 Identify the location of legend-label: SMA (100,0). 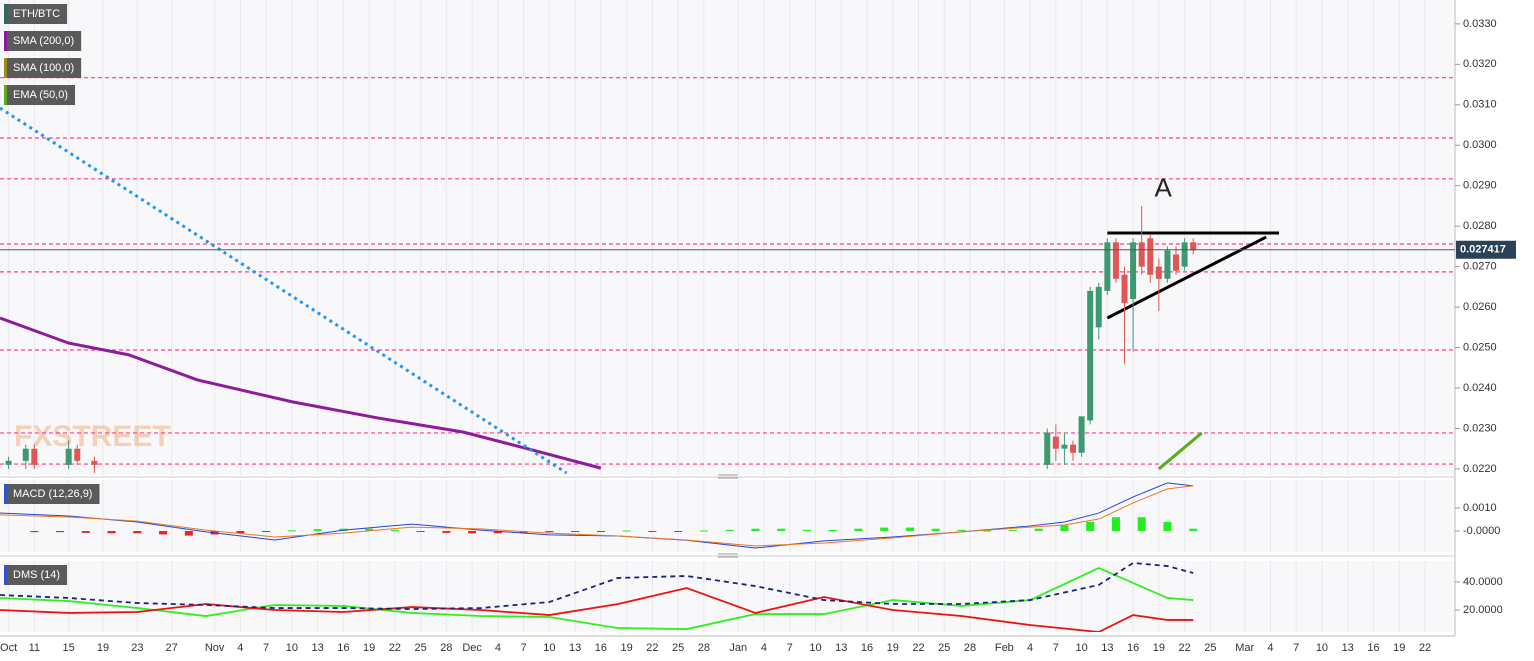
(43, 68).